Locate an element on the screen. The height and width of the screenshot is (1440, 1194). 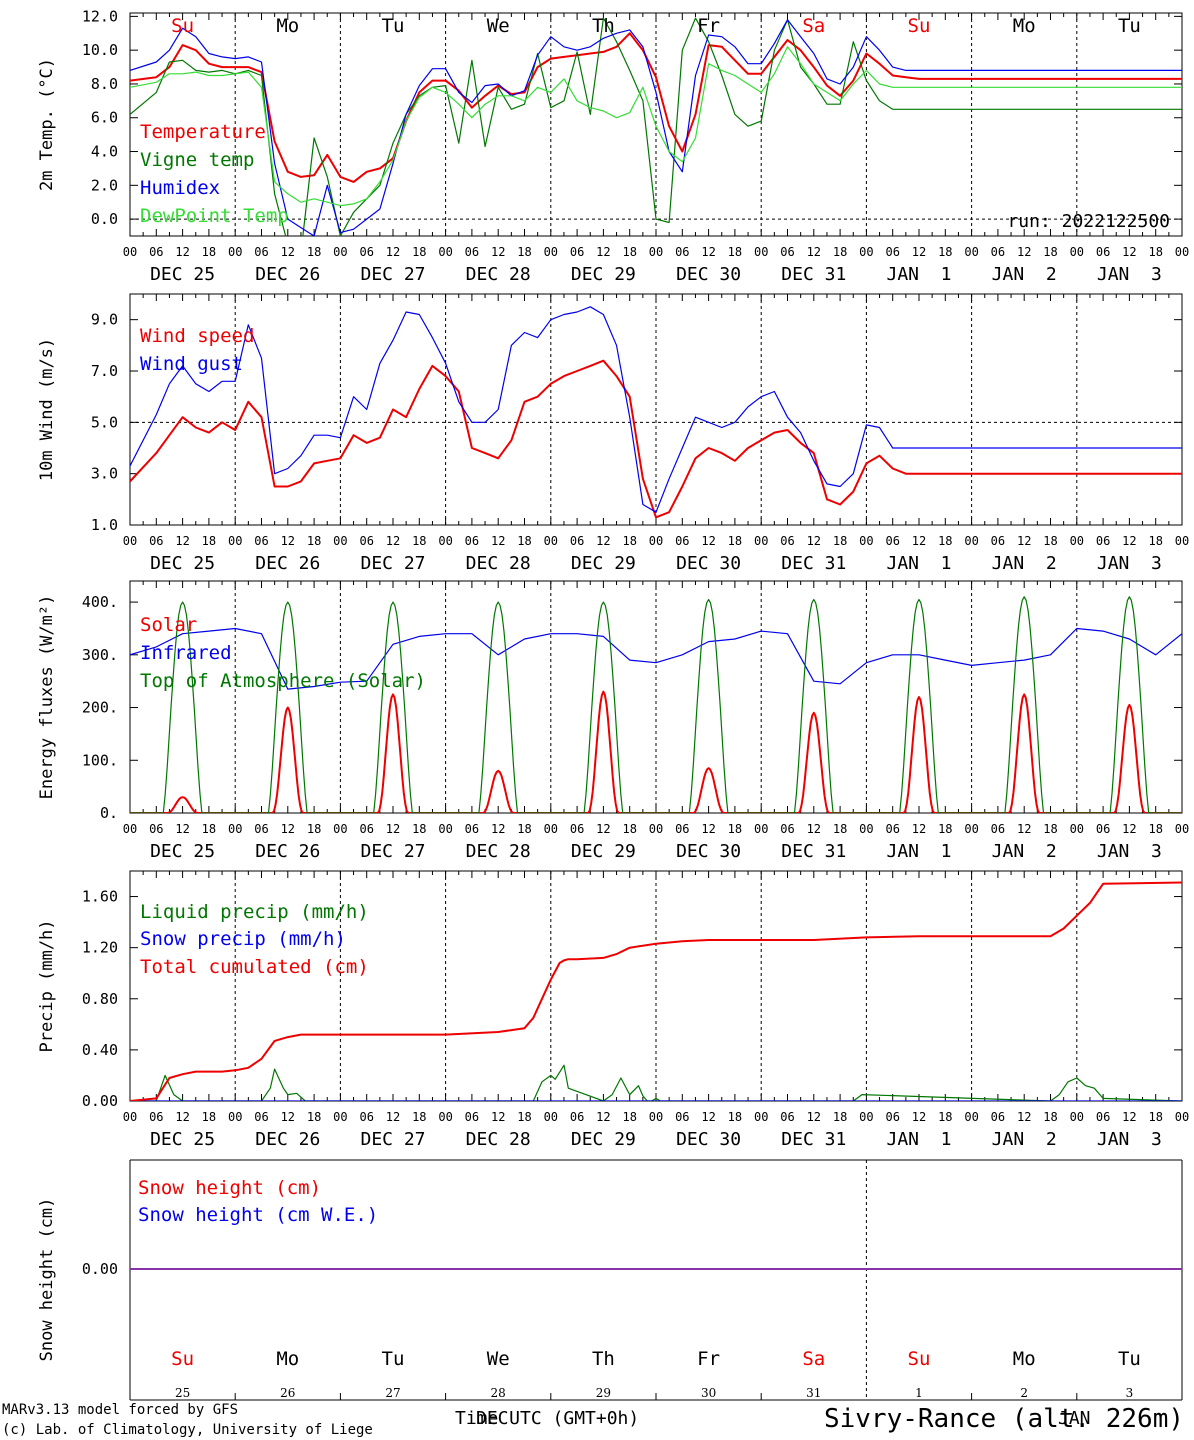
series-group is located at coordinates (656, 704).